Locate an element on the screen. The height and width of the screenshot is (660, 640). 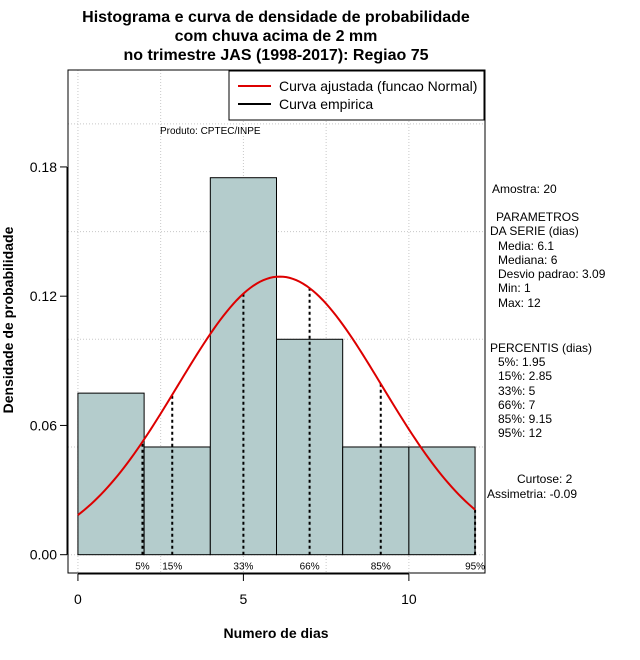
x-axis-label: Numero de dias is located at coordinates (275, 633).